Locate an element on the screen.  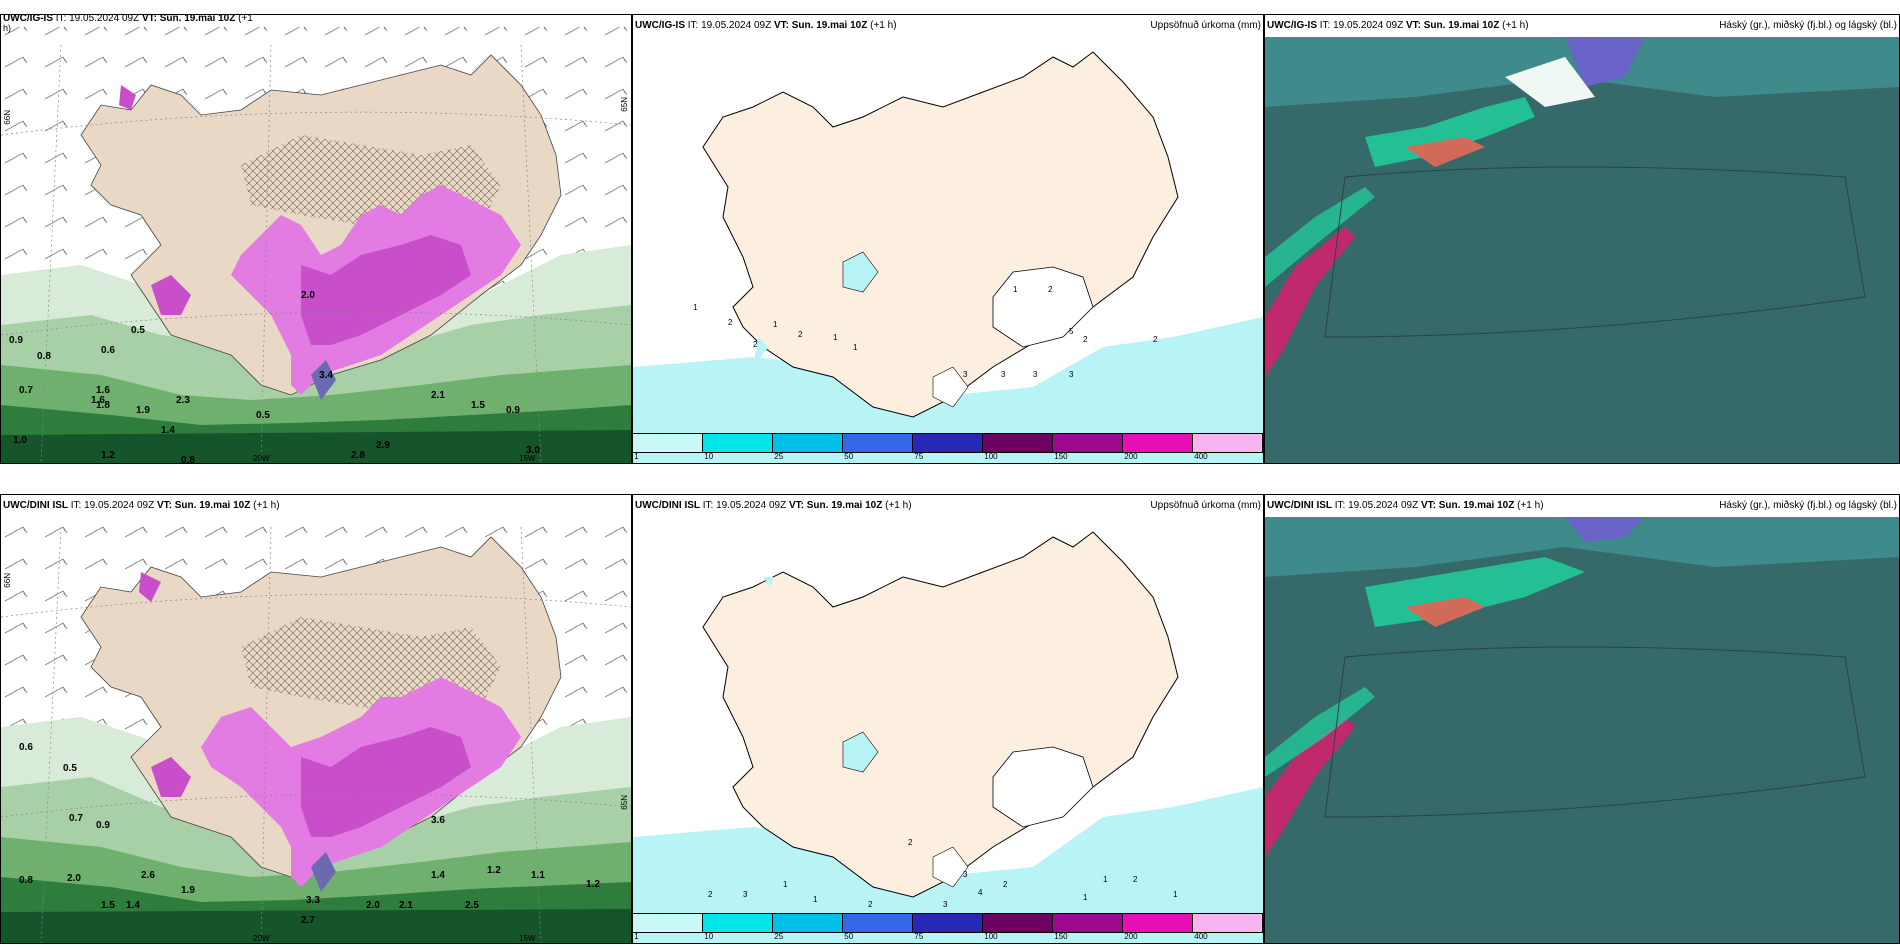
value-label: 1.8 is located at coordinates (103, 405).